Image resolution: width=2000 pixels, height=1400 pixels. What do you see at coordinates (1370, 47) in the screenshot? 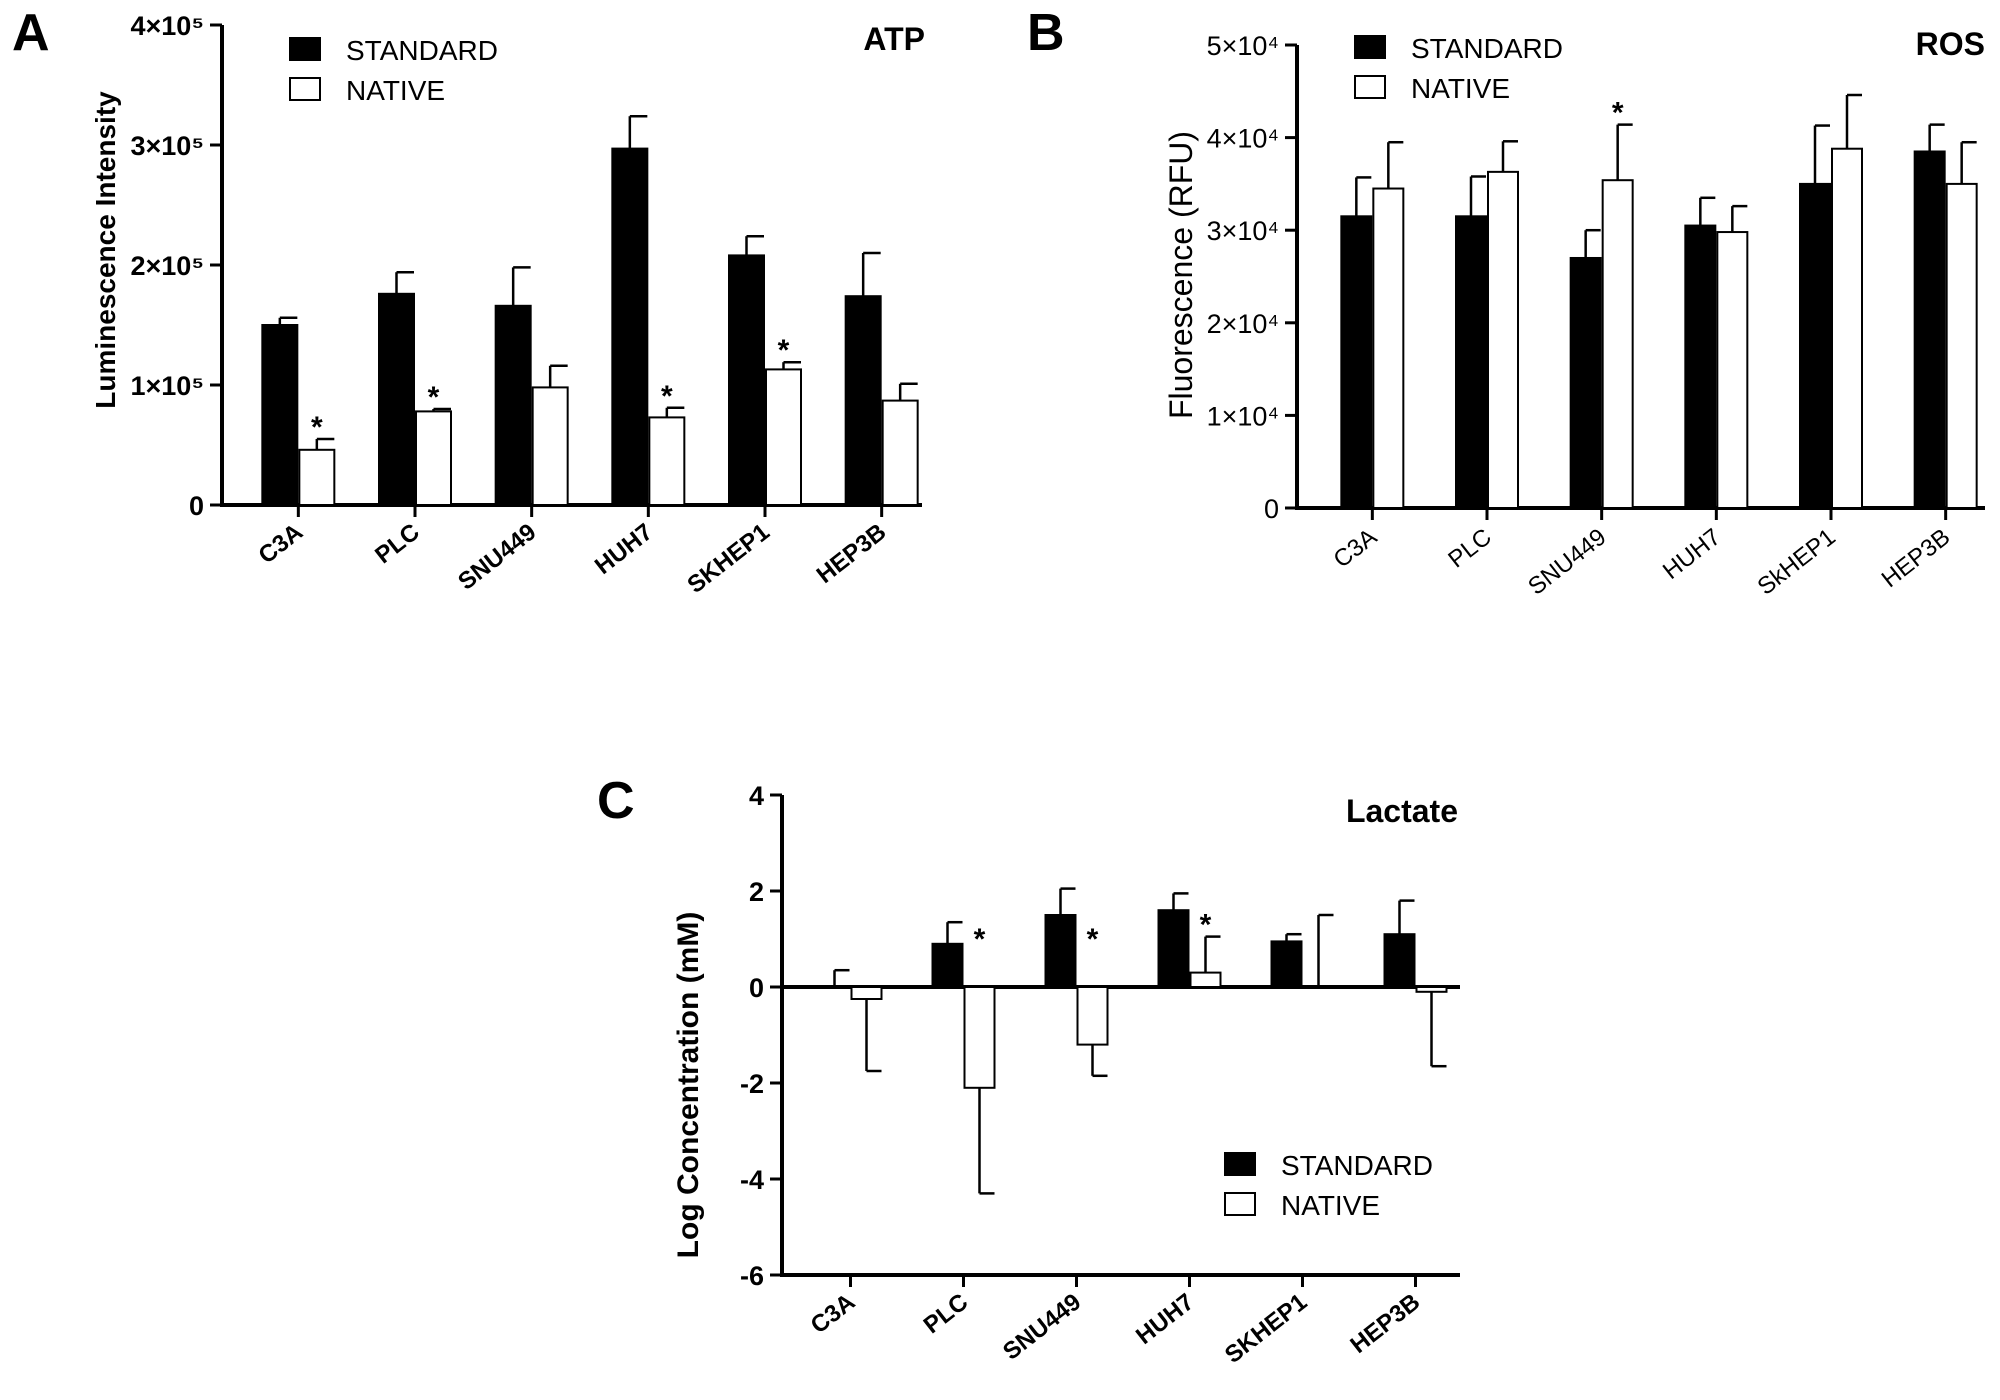
I see `ros-legend-swatch-standard` at bounding box center [1370, 47].